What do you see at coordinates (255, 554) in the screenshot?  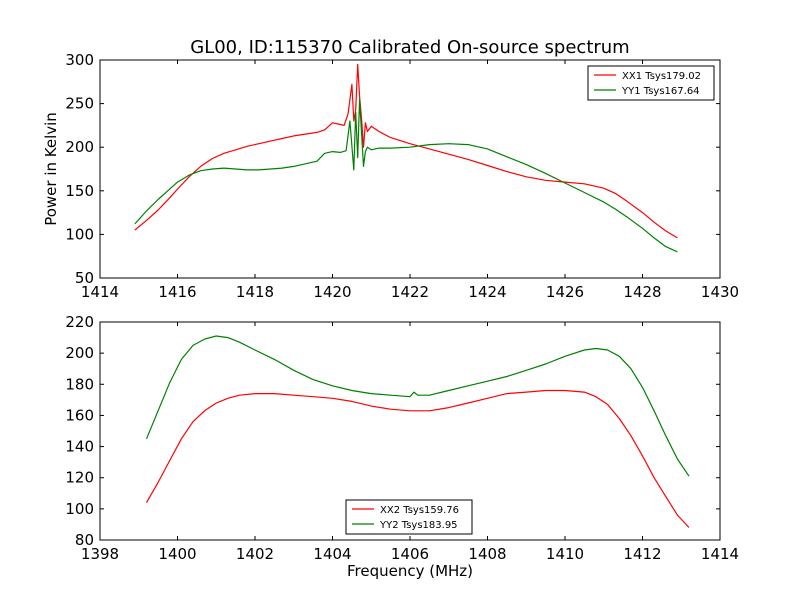 I see `x-tick-label-2-2: 1402` at bounding box center [255, 554].